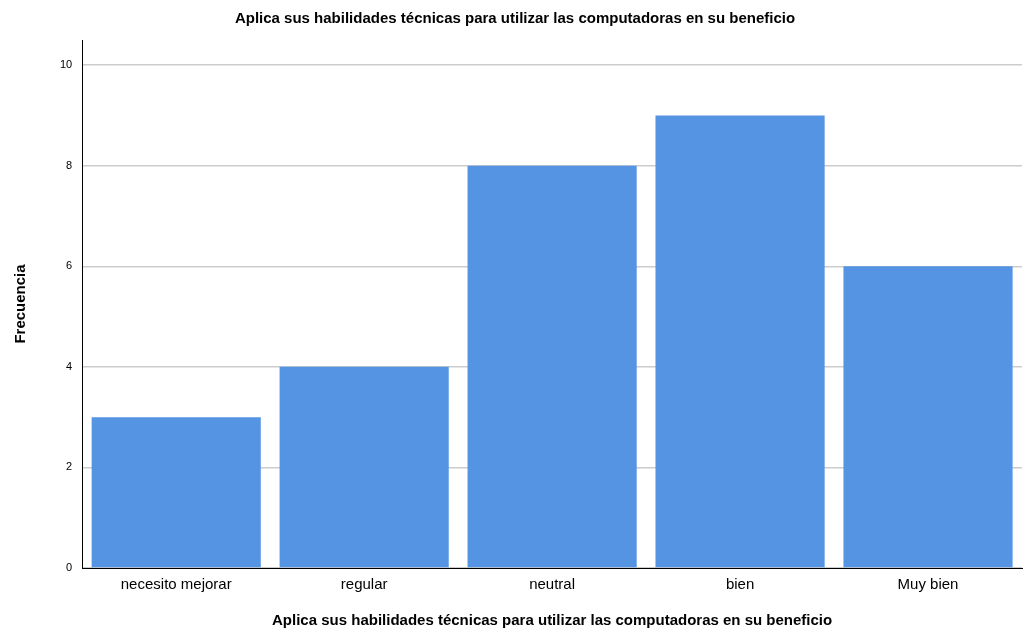 The image size is (1029, 640). Describe the element at coordinates (552, 584) in the screenshot. I see `x-tick-label: neutral` at that location.